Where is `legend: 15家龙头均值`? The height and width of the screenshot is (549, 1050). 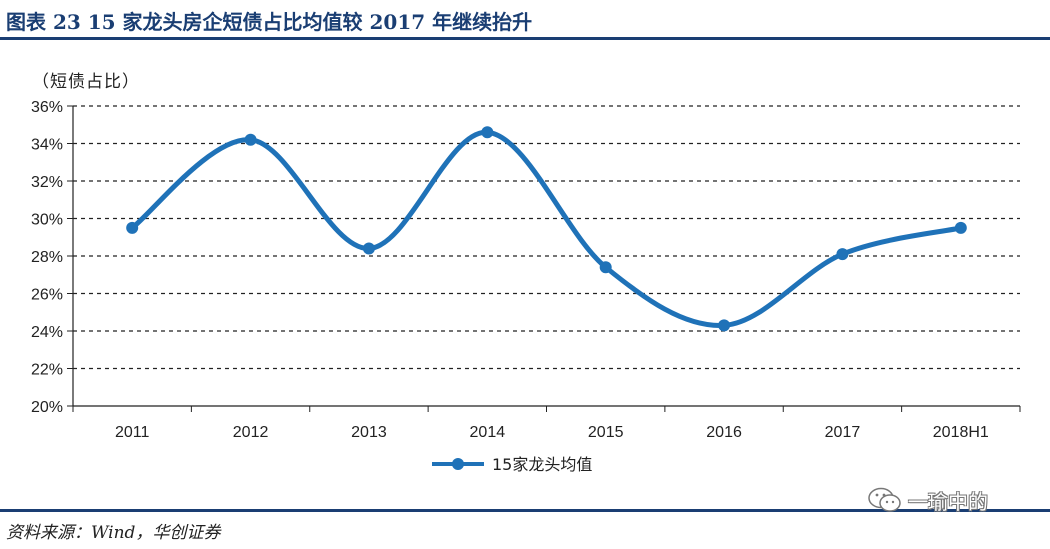
legend: 15家龙头均值 is located at coordinates (512, 464).